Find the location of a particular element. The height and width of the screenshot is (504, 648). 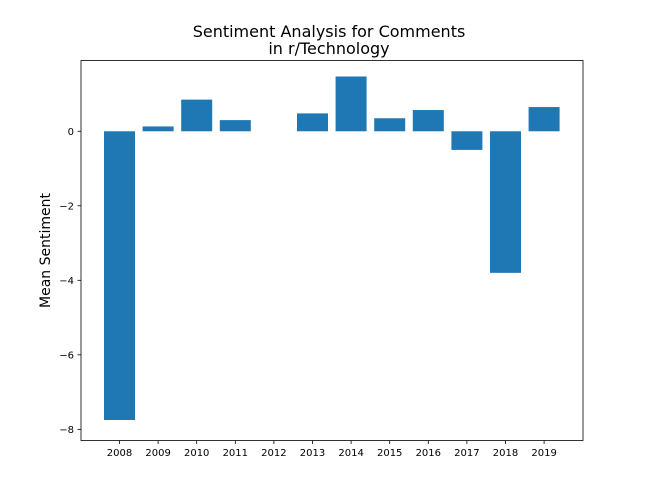

bar-2011 is located at coordinates (235, 126).